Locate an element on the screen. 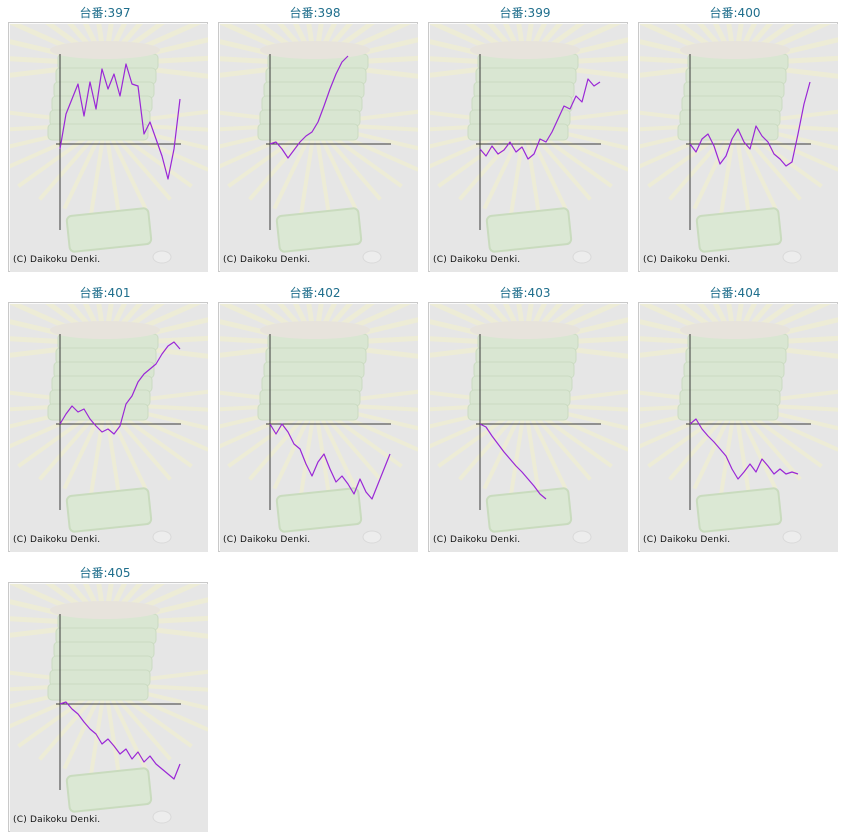  machine-graph-card: 台番:398 (C) Daikoku Denki. is located at coordinates (318, 138).